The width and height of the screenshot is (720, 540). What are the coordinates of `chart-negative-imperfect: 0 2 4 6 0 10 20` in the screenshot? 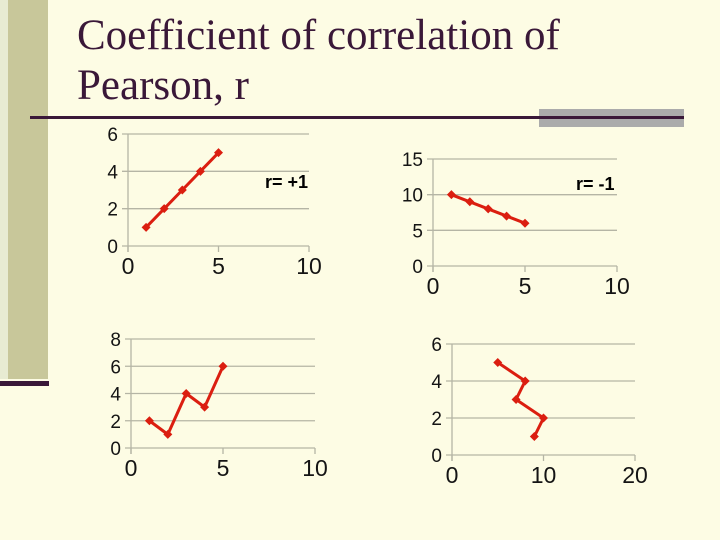 It's located at (533, 415).